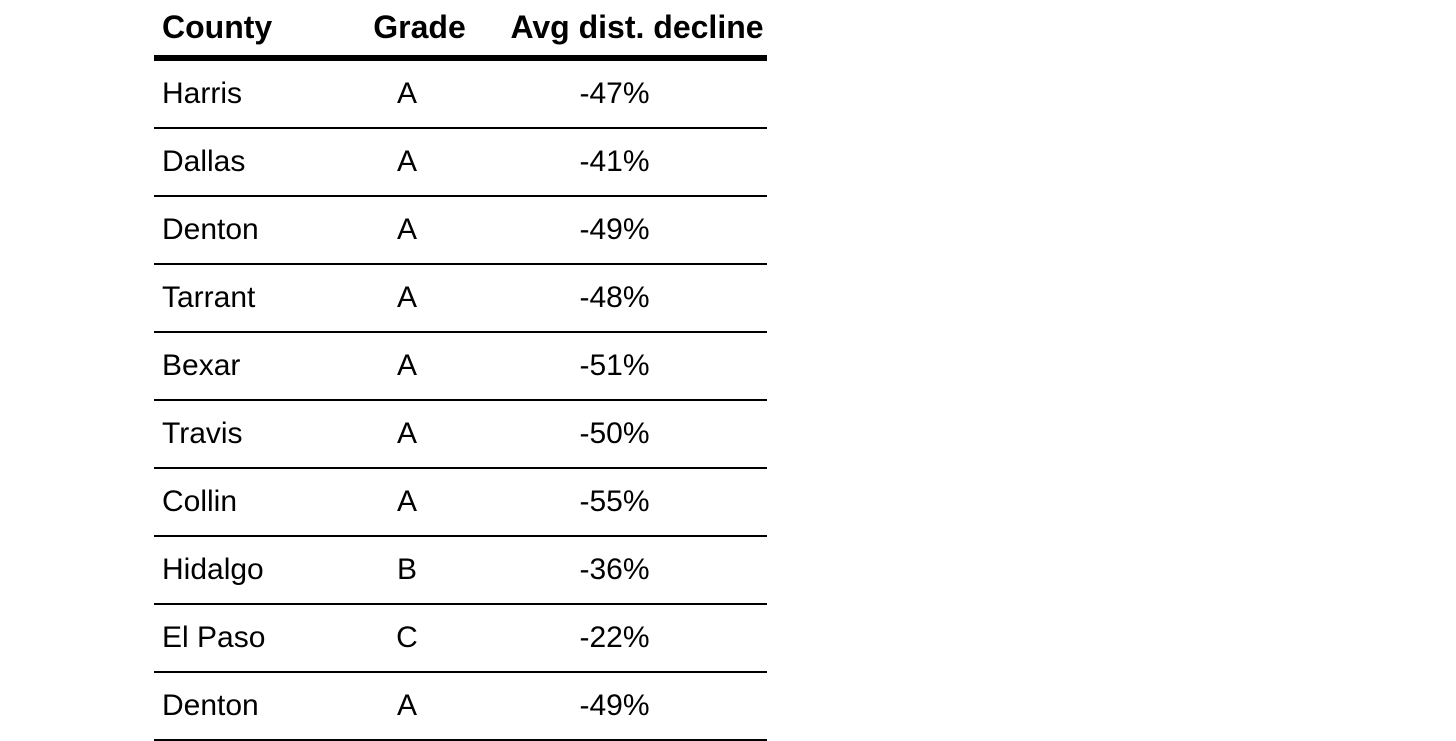 This screenshot has width=1456, height=741. Describe the element at coordinates (637, 30) in the screenshot. I see `header-cell: Avg dist. decline` at that location.